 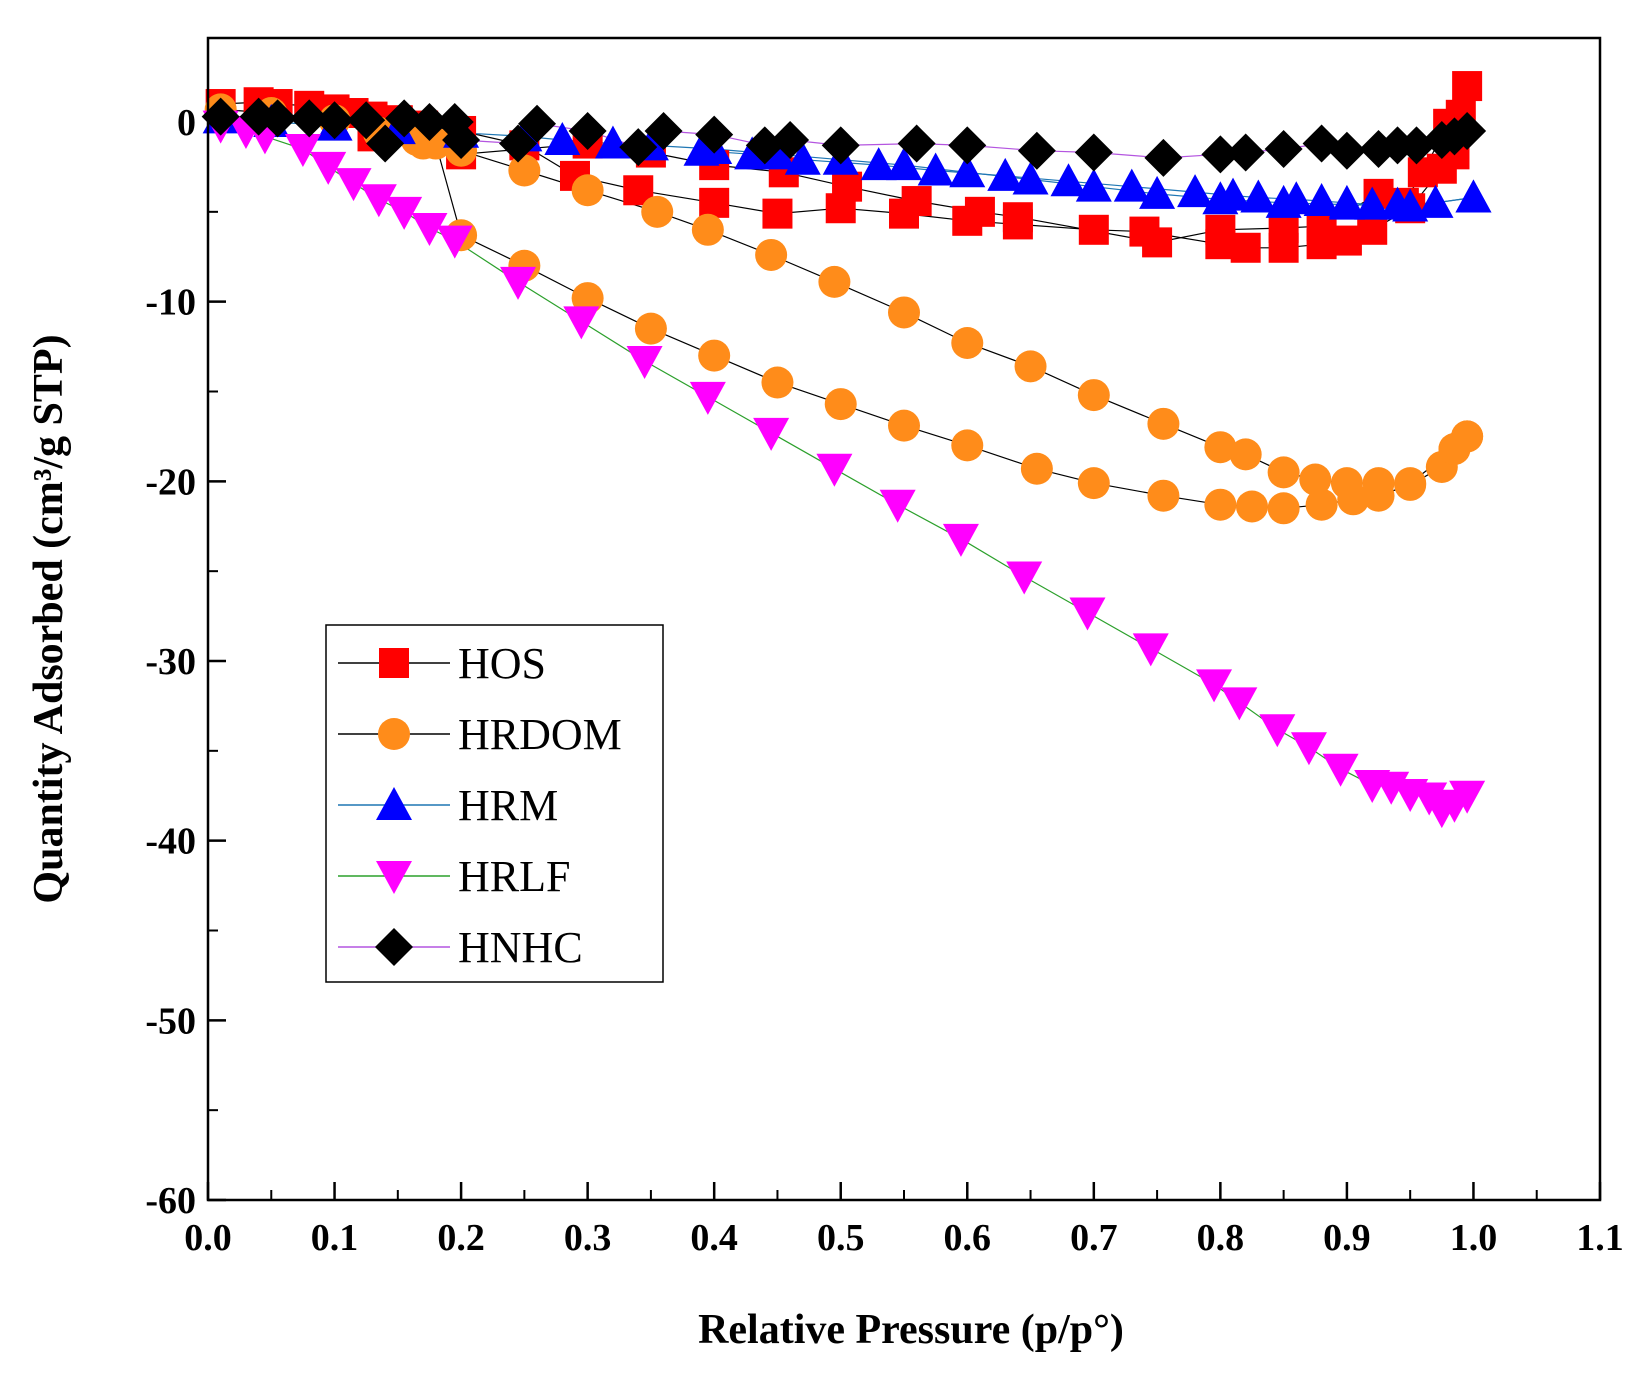 What do you see at coordinates (714, 1238) in the screenshot?
I see `x-tick-label: 0.4` at bounding box center [714, 1238].